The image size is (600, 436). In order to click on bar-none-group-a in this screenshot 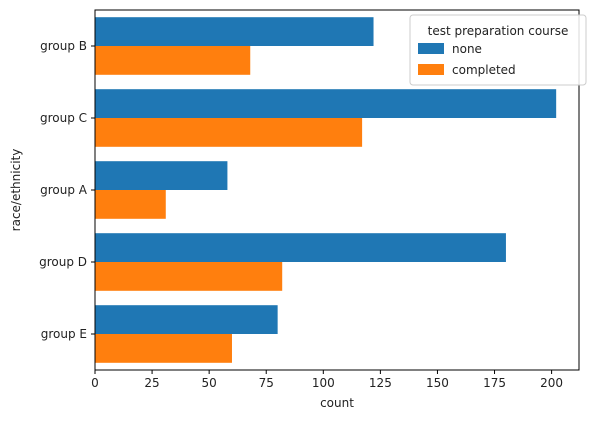, I will do `click(161, 175)`.